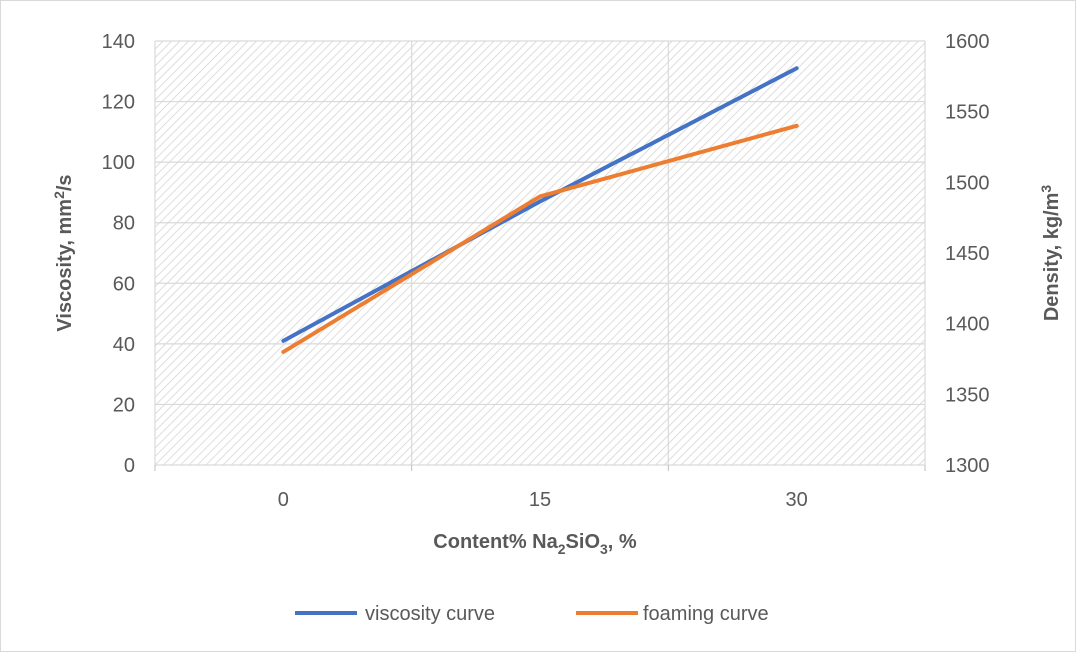 The image size is (1076, 652). I want to click on x-tick-label: 0, so click(283, 500).